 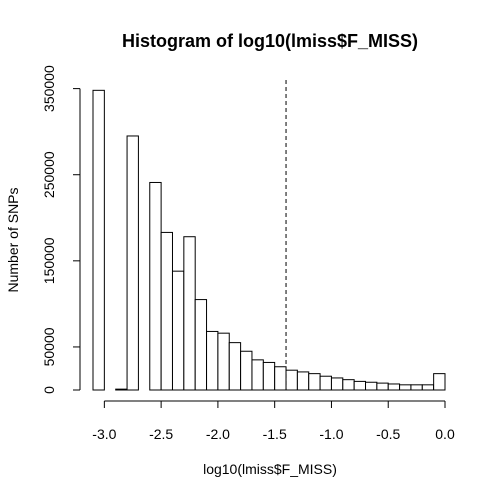 What do you see at coordinates (49, 390) in the screenshot?
I see `y-tick-label-0: 0` at bounding box center [49, 390].